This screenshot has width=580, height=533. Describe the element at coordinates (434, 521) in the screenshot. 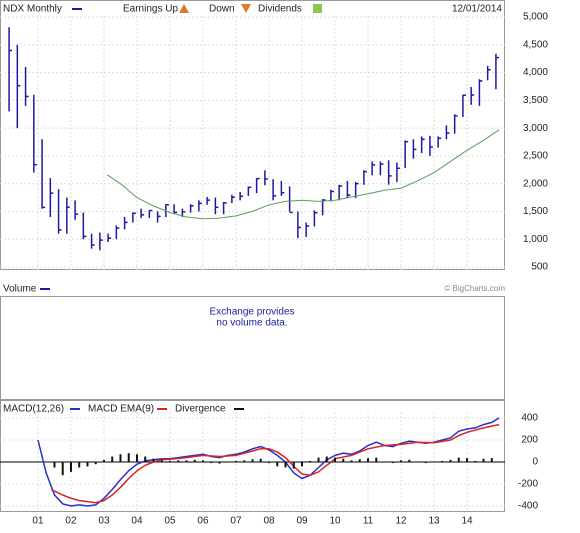

I see `x-tick-label: 13` at that location.